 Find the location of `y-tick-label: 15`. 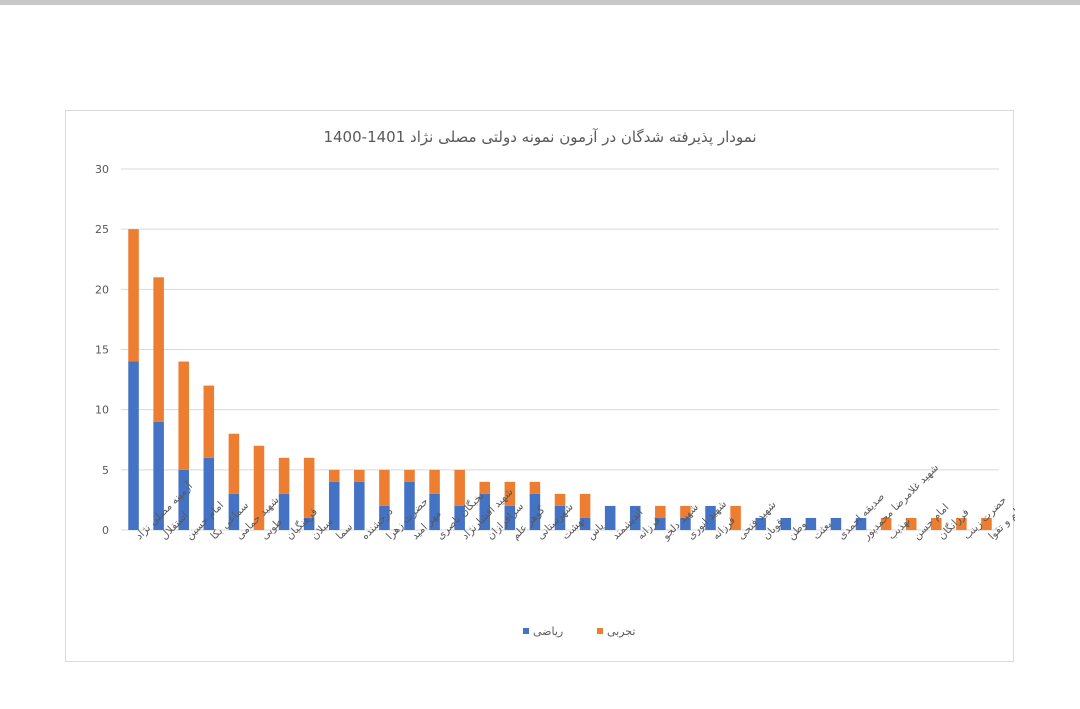

y-tick-label: 15 is located at coordinates (102, 350).